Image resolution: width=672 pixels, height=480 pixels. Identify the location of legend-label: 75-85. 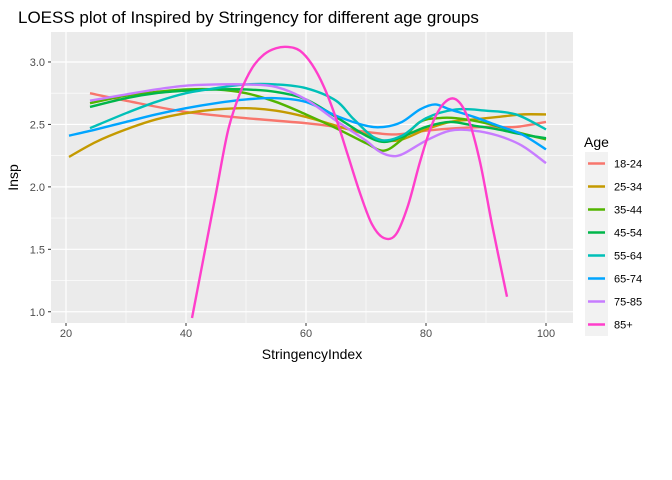
(628, 303).